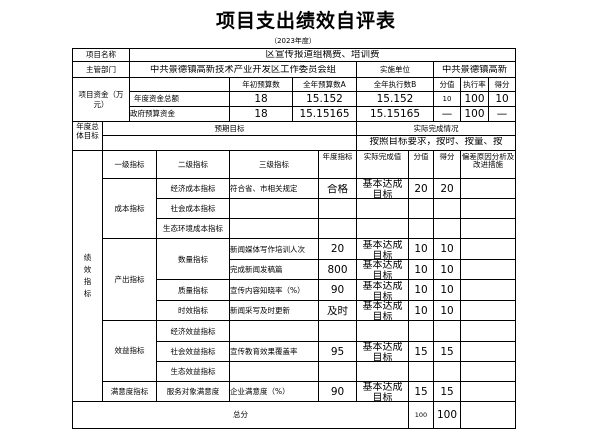  Describe the element at coordinates (193, 310) in the screenshot. I see `level2-indicator: 时效指标` at that location.